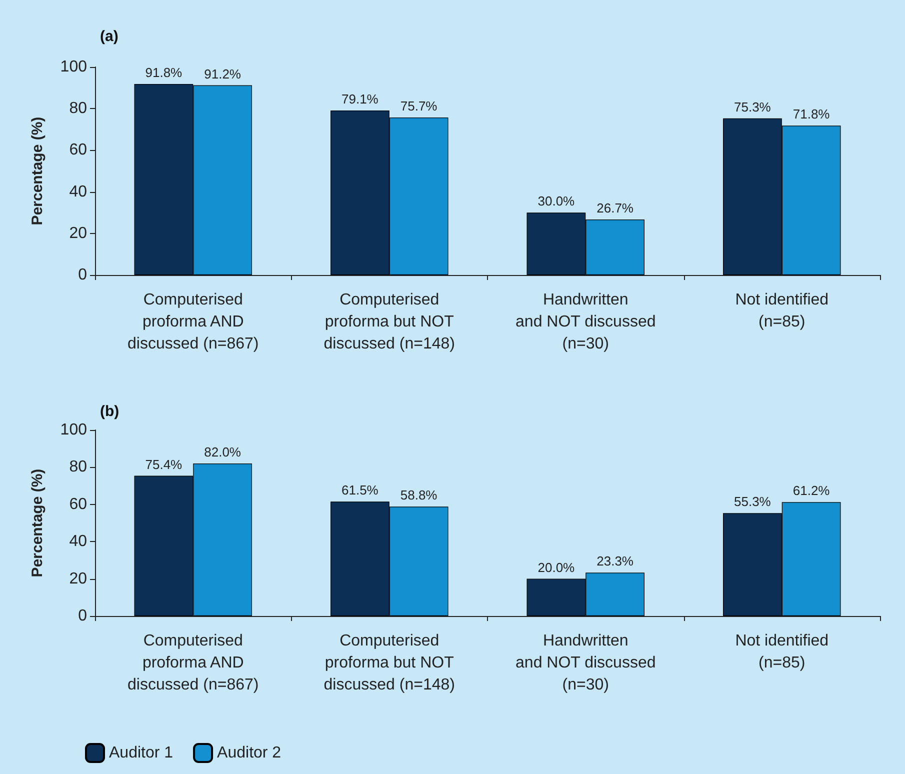 The image size is (905, 774). What do you see at coordinates (249, 753) in the screenshot?
I see `legend-label: Auditor 2` at bounding box center [249, 753].